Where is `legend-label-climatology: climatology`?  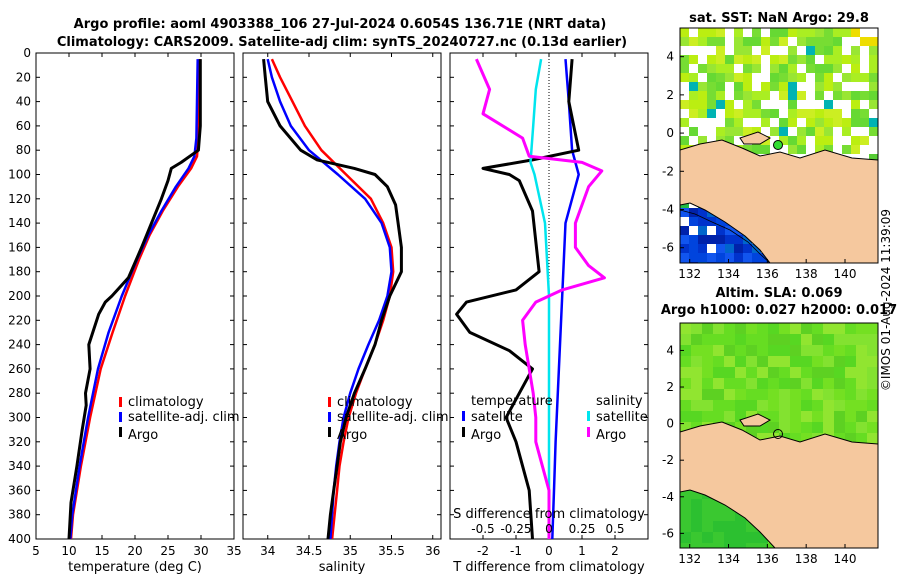
legend-label-climatology: climatology is located at coordinates (375, 402).